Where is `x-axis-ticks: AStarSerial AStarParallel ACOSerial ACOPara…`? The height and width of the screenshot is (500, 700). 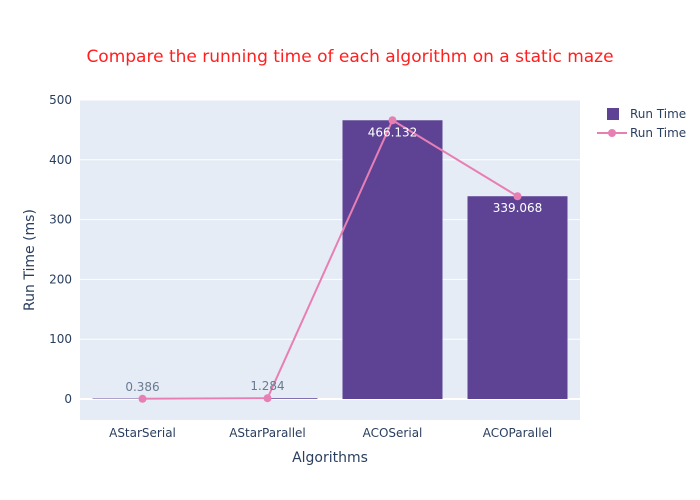 x-axis-ticks: AStarSerial AStarParallel ACOSerial ACOPara… is located at coordinates (330, 433).